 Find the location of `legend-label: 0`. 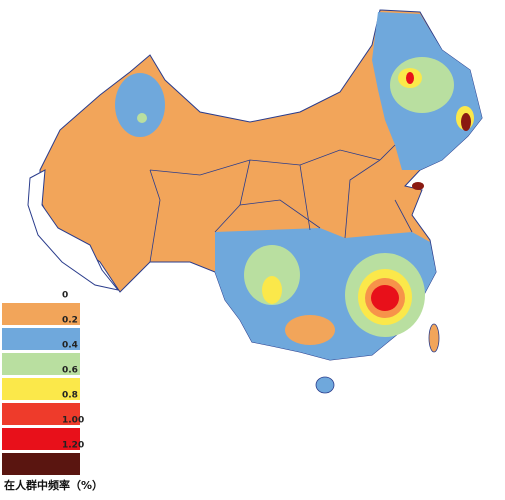

legend-label: 0 is located at coordinates (65, 296).